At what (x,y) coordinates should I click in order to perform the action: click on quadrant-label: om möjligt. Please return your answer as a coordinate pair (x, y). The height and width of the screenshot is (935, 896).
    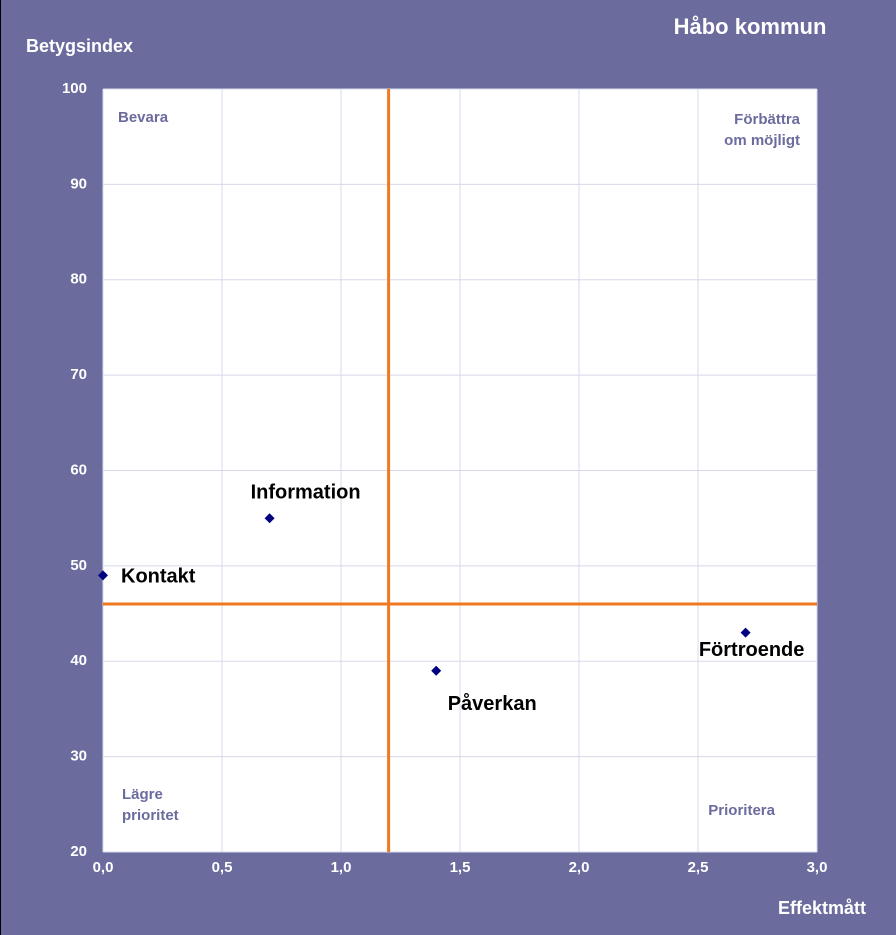
    Looking at the image, I should click on (762, 140).